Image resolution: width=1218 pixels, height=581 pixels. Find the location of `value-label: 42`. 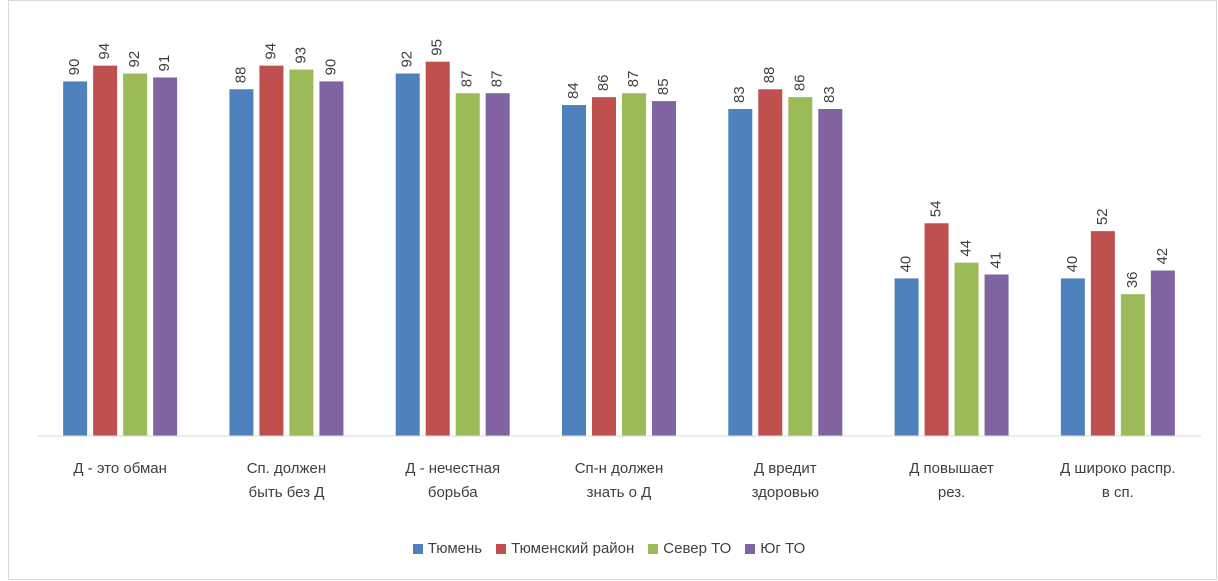

value-label: 42 is located at coordinates (1162, 256).